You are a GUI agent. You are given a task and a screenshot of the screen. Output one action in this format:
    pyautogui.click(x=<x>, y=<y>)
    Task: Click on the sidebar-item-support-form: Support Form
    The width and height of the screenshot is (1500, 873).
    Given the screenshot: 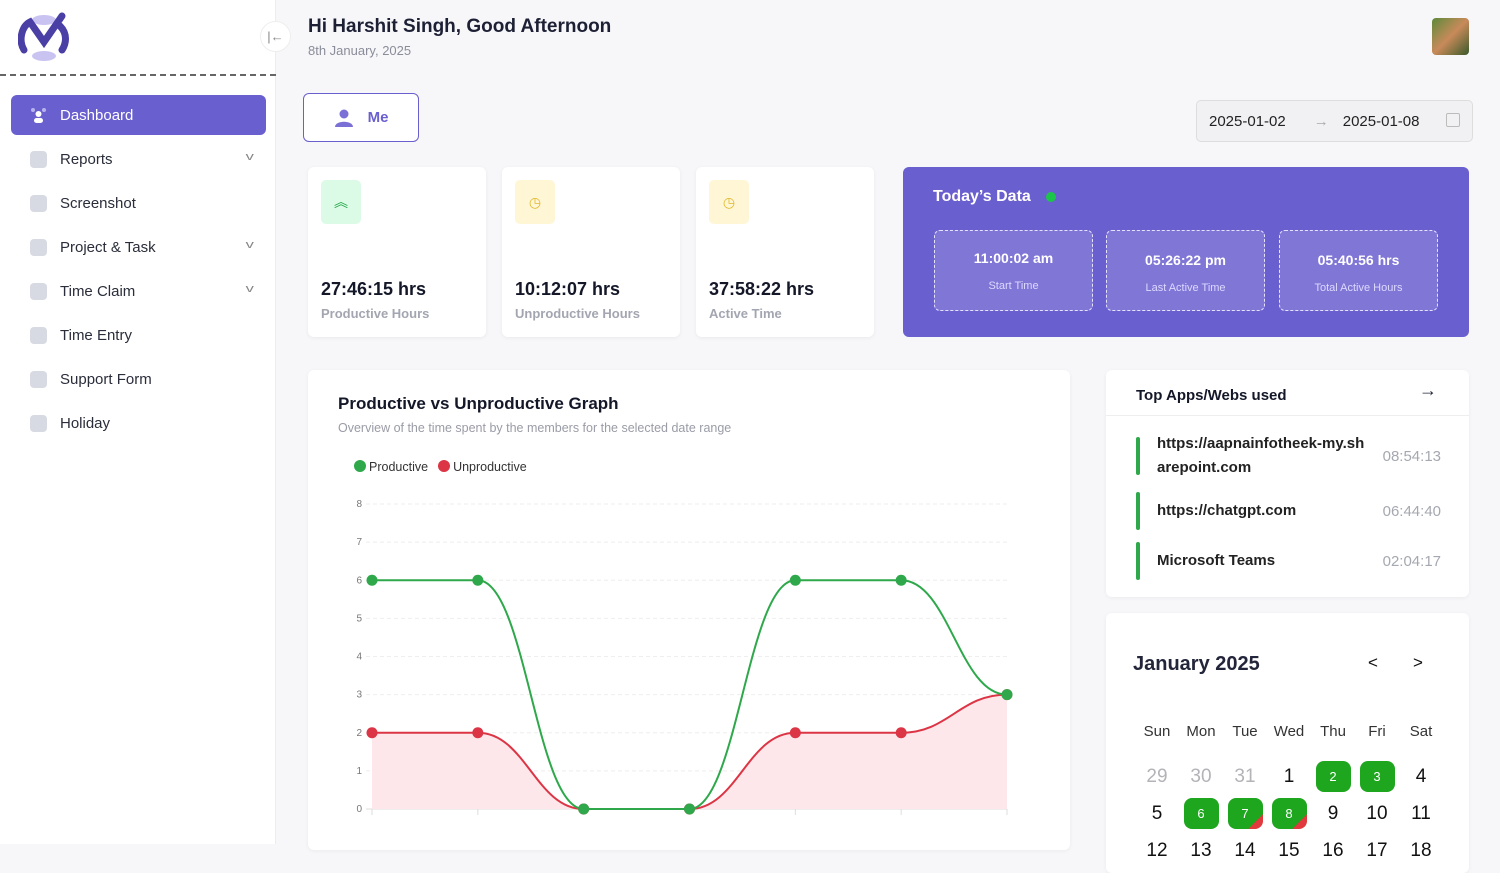 What is the action you would take?
    pyautogui.click(x=138, y=379)
    